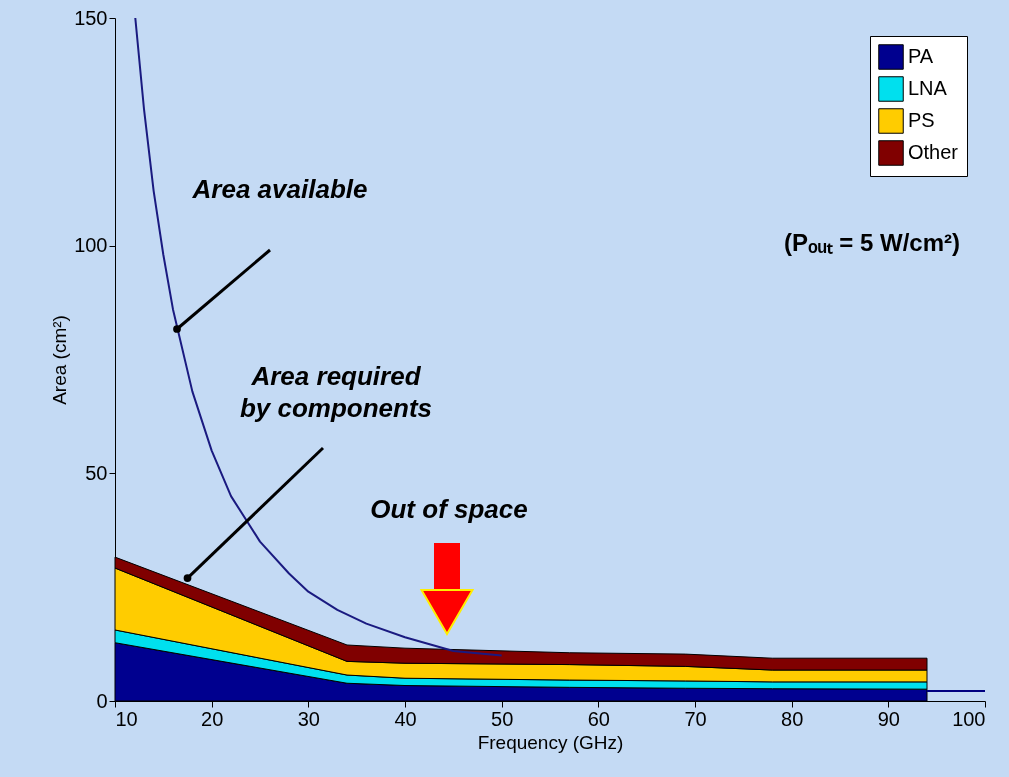 This screenshot has height=777, width=1009. What do you see at coordinates (921, 56) in the screenshot?
I see `legend-label: PA` at bounding box center [921, 56].